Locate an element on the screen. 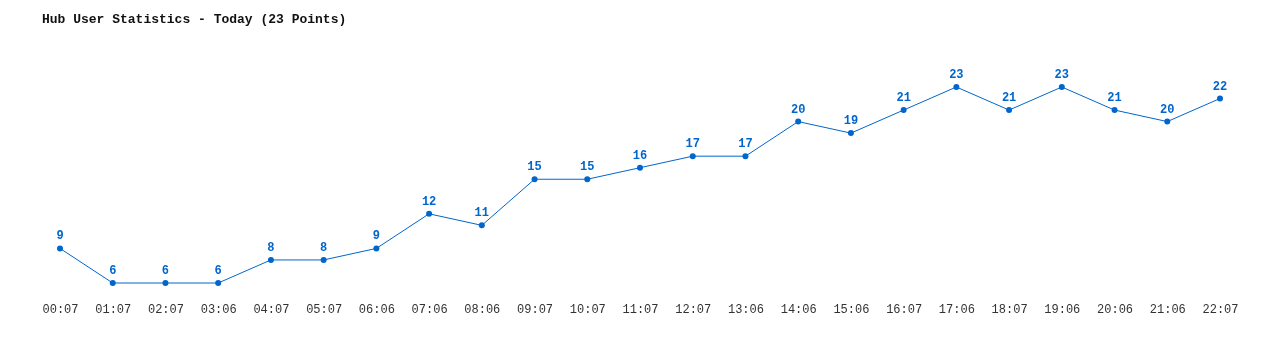 The width and height of the screenshot is (1280, 350). x-tick-label: 12:07 is located at coordinates (693, 309).